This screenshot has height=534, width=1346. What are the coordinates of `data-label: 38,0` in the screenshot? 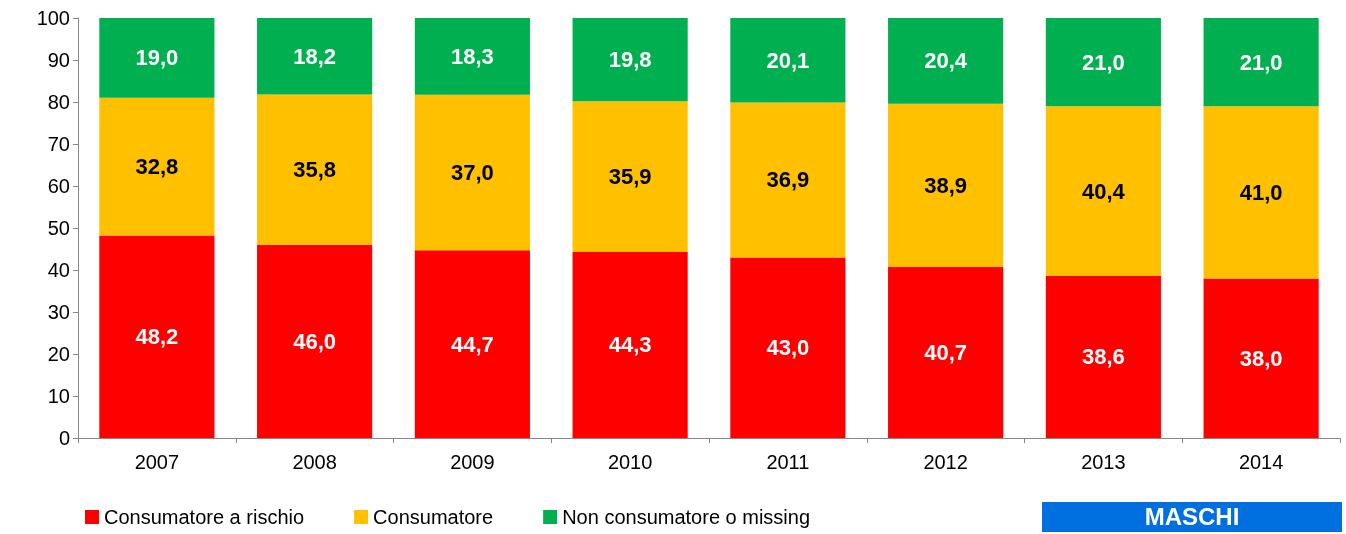 It's located at (1261, 358).